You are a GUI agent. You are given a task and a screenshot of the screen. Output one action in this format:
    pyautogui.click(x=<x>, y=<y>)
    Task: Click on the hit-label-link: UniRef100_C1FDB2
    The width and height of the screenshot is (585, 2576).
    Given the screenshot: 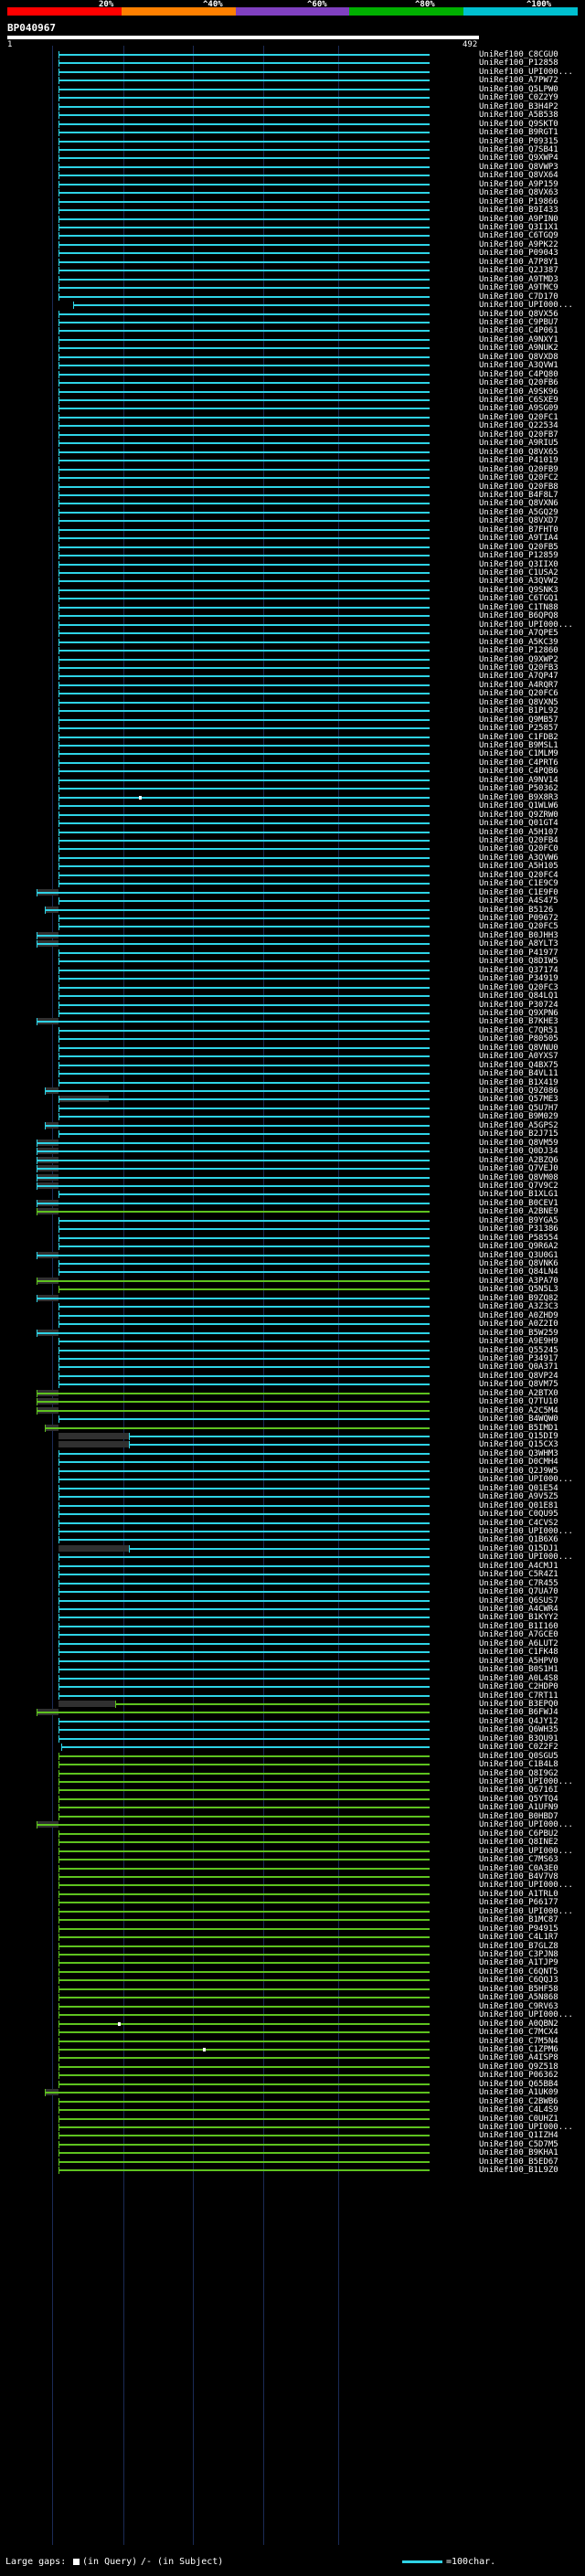 What is the action you would take?
    pyautogui.click(x=518, y=737)
    